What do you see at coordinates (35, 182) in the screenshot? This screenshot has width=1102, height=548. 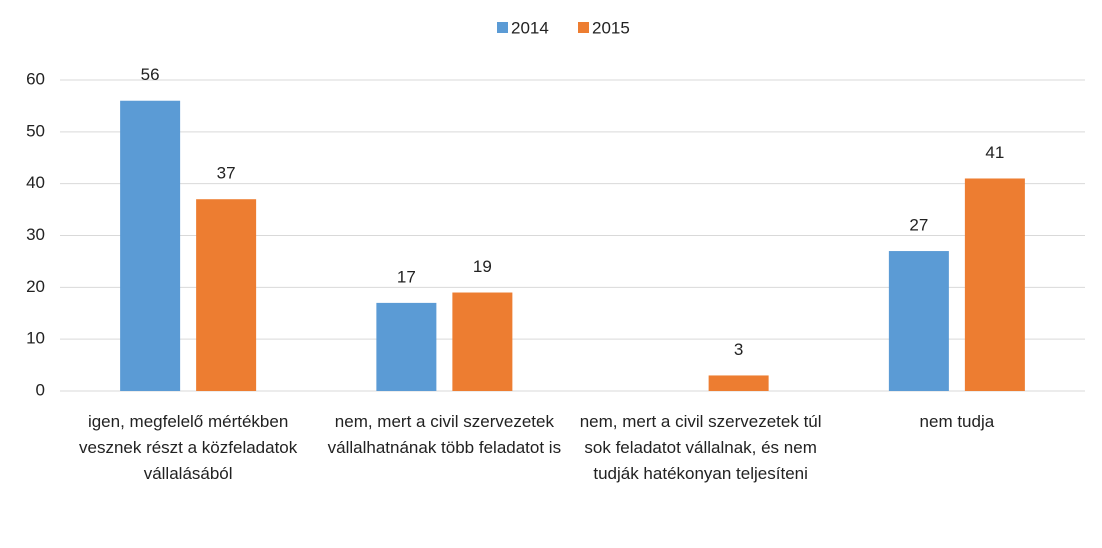 I see `y-tick-label: 40` at bounding box center [35, 182].